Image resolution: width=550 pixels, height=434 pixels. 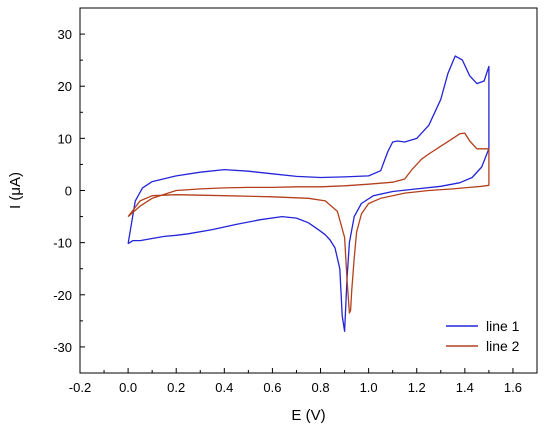 I want to click on x-tick-label: 1.2, so click(x=417, y=387).